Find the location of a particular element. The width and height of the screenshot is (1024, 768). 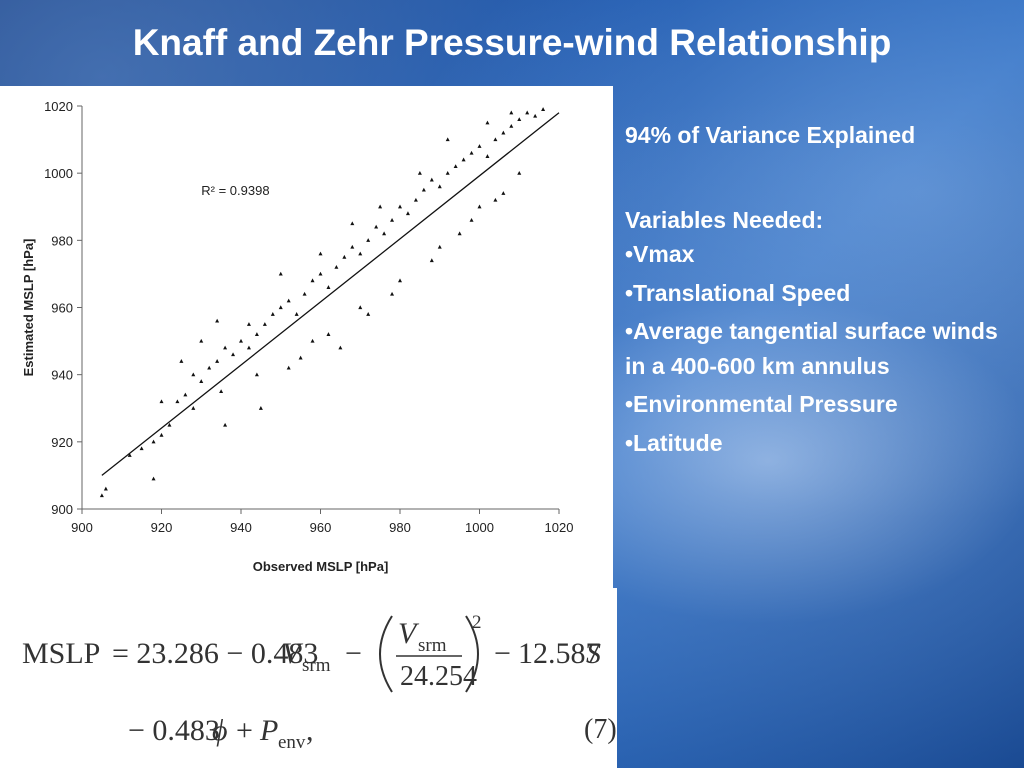

x-tick-label: 980 is located at coordinates (400, 527).